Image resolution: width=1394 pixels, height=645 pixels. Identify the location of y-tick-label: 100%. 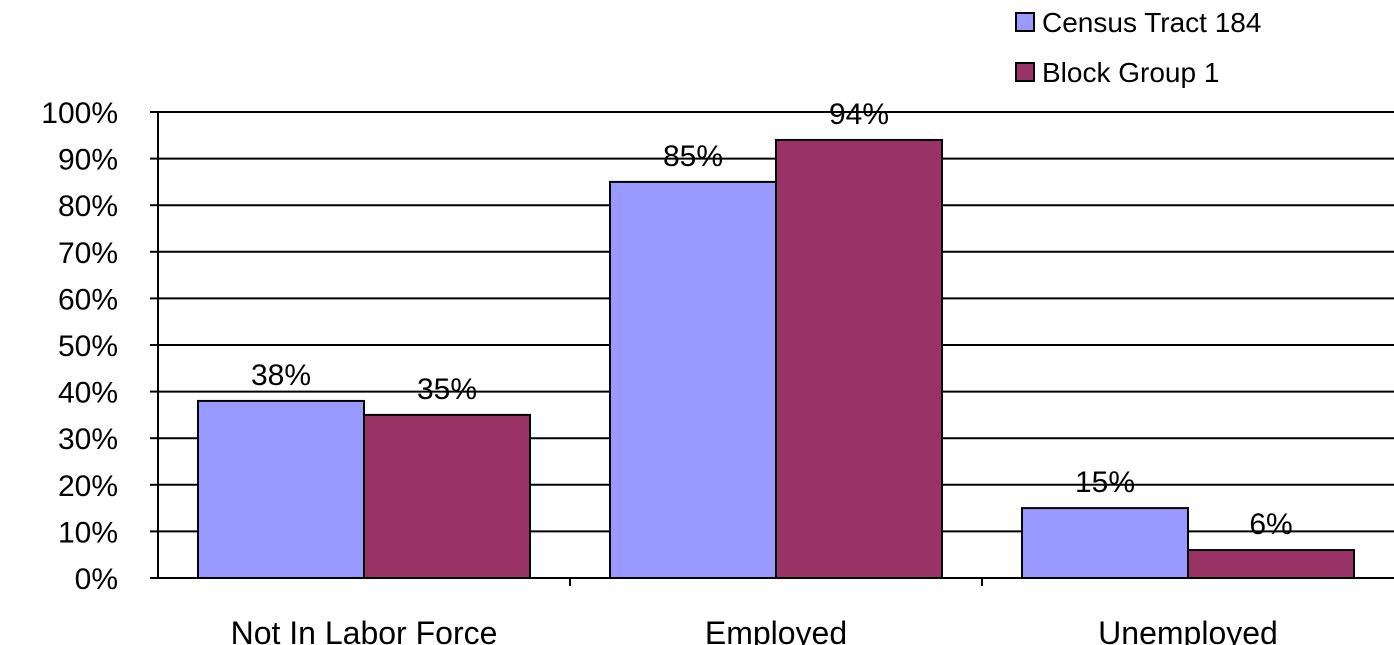
(79, 113).